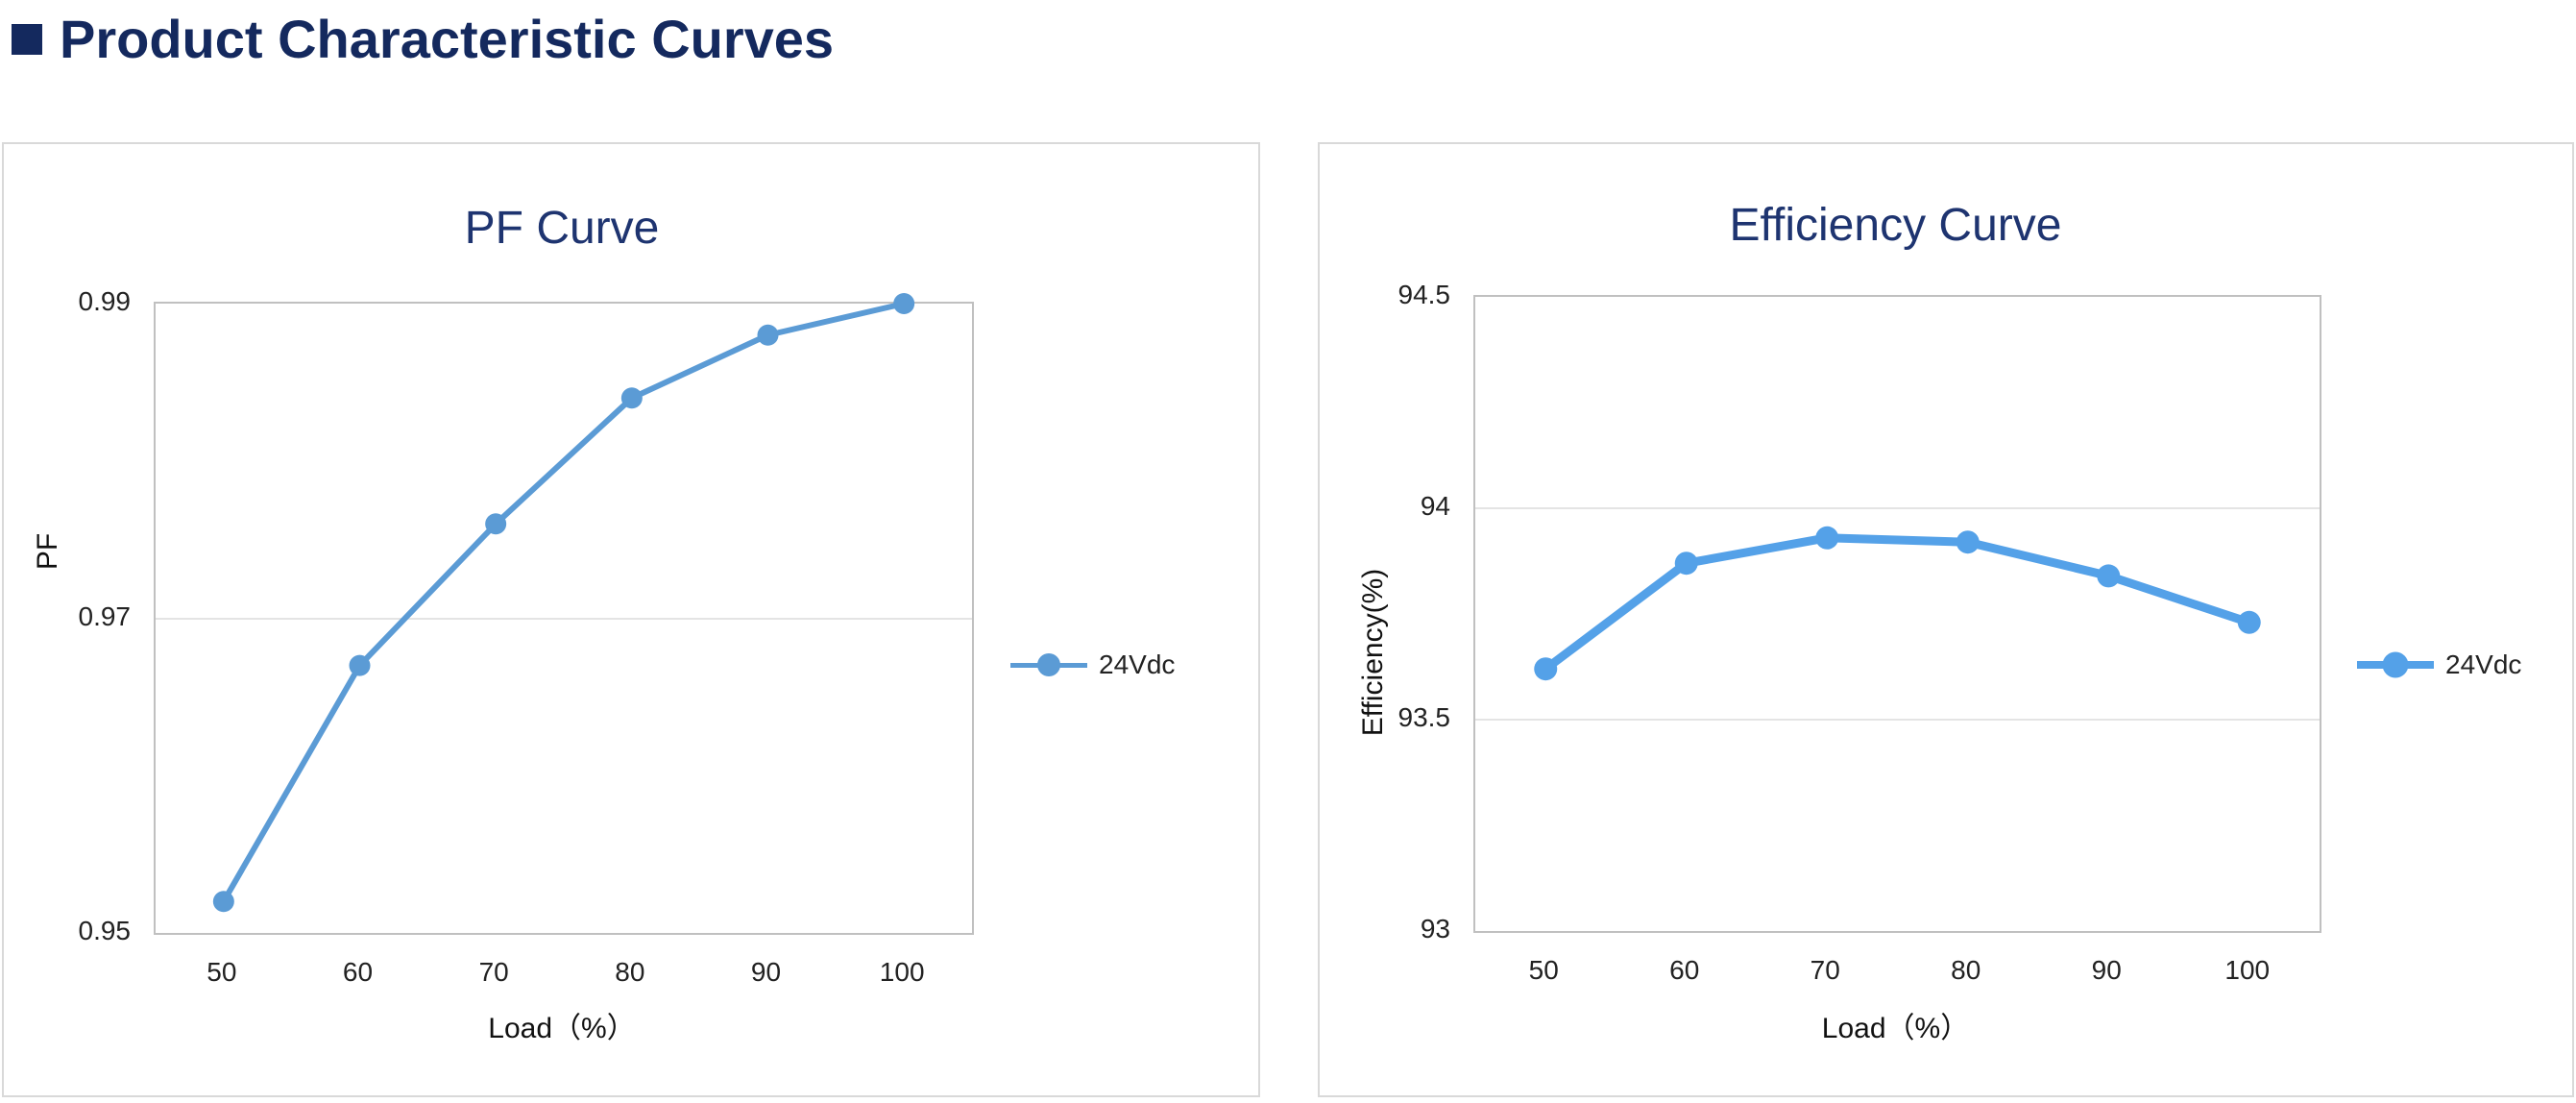 The image size is (2576, 1103). I want to click on y-tick-label: 93, so click(1435, 929).